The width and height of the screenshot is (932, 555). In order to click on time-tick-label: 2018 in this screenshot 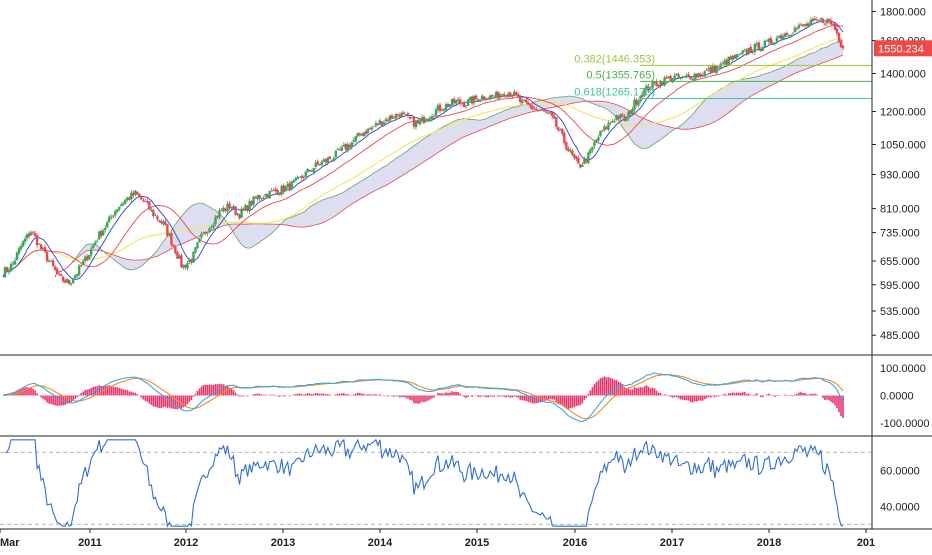, I will do `click(769, 543)`.